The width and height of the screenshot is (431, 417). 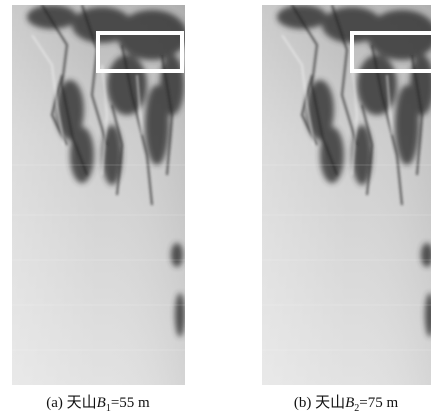 I want to click on caption-subscript: 1, so click(x=108, y=408).